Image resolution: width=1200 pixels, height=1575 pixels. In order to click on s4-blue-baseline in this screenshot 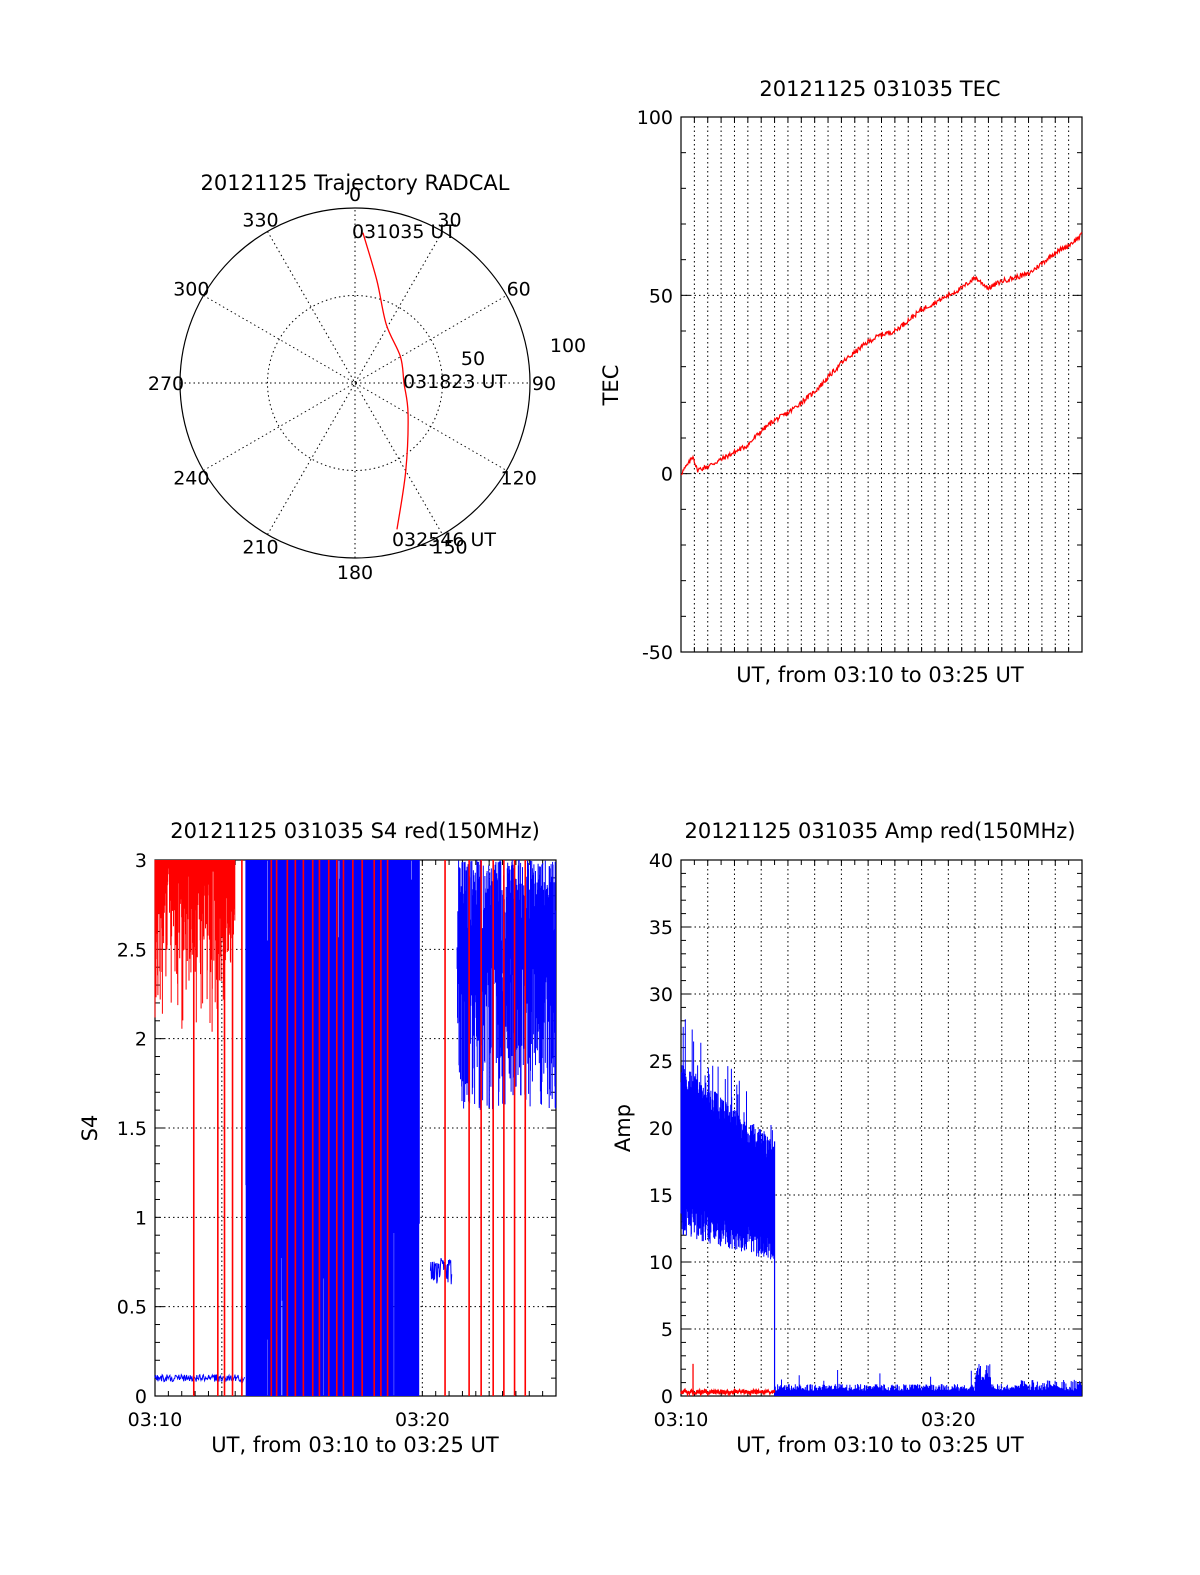, I will do `click(200, 1378)`.